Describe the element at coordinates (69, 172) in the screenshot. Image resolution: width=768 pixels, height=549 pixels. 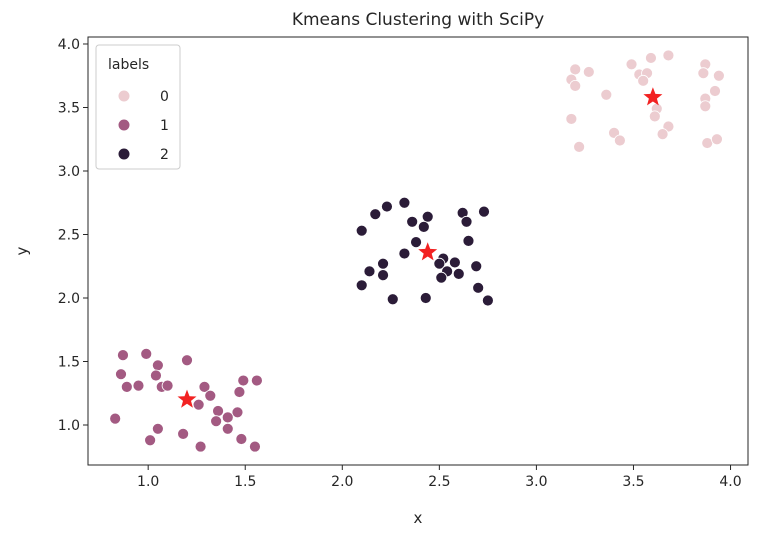
I see `y-tick-label: 3.0` at that location.